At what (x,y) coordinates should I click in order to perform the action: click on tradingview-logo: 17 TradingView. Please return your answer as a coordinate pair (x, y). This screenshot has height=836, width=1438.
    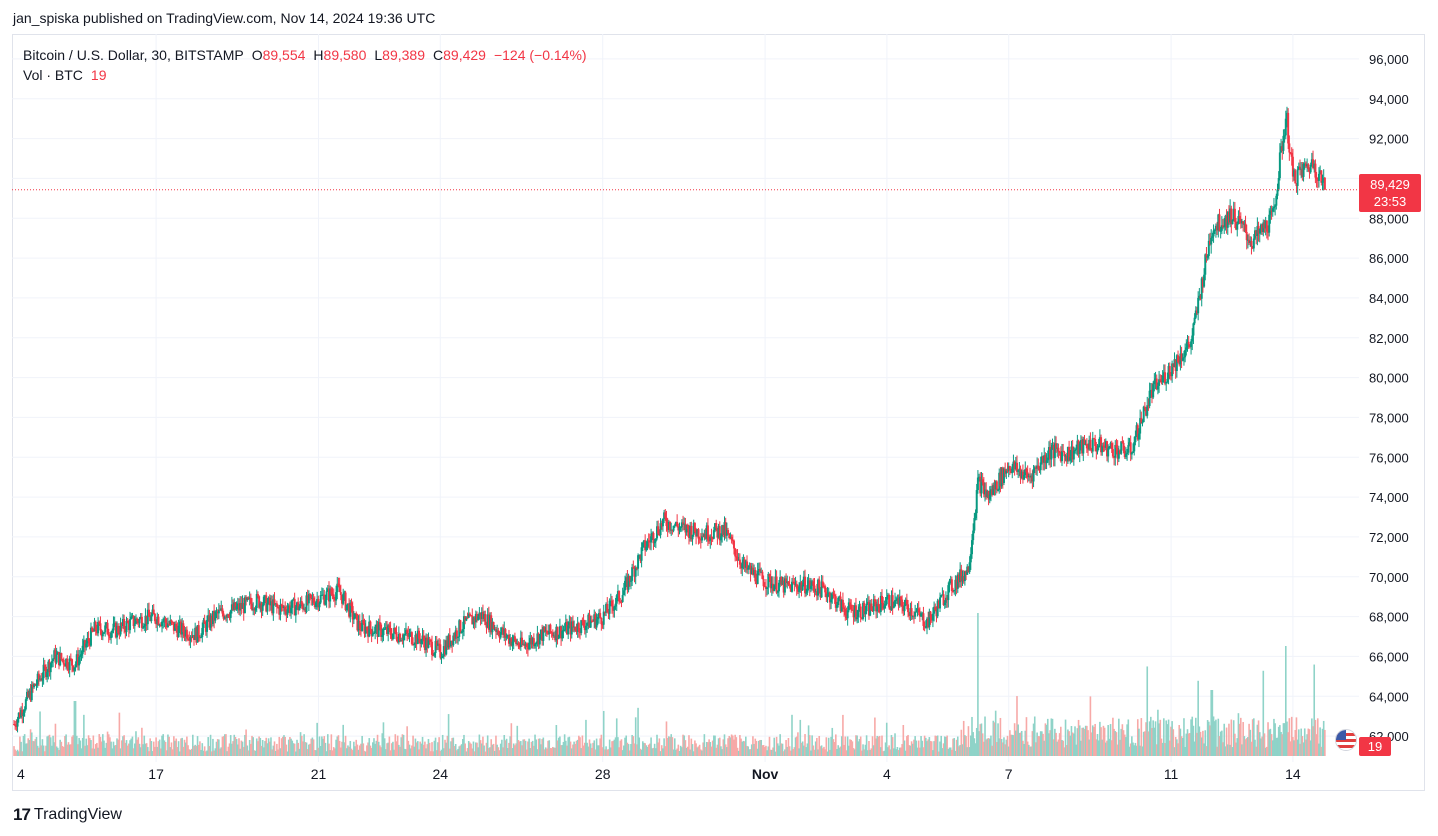
    Looking at the image, I should click on (67, 815).